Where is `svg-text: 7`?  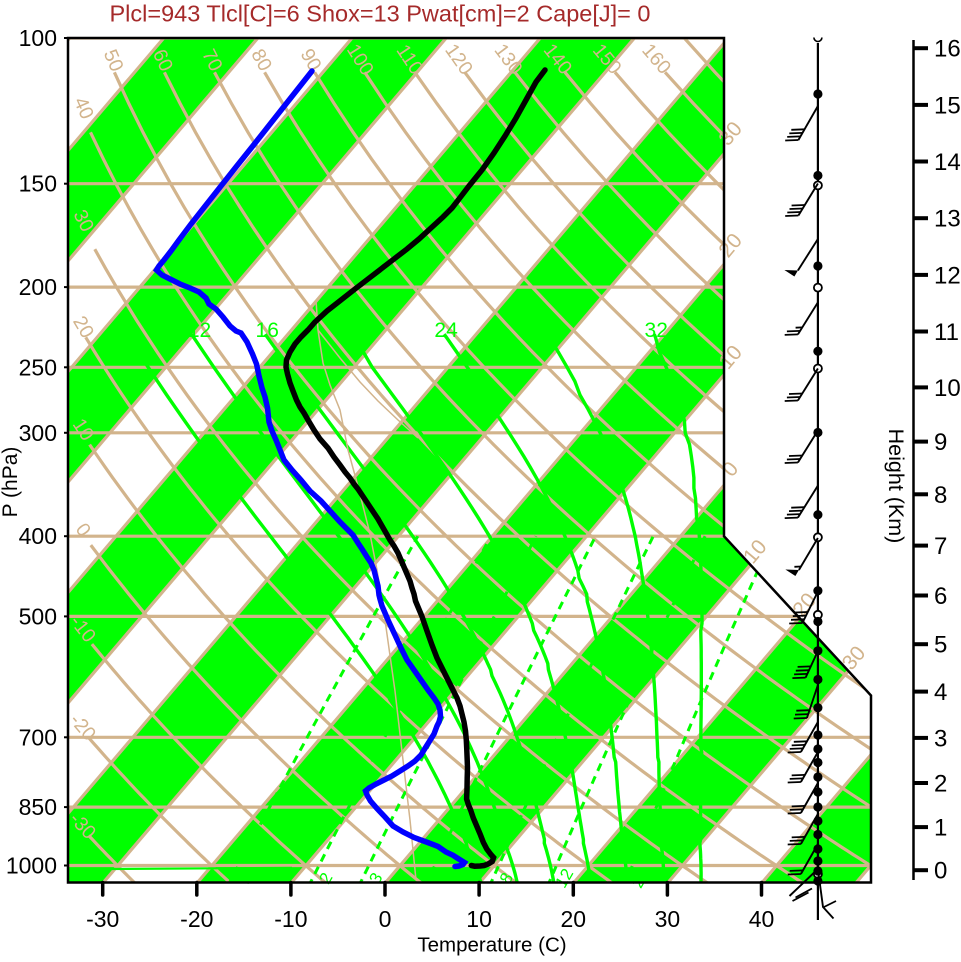
svg-text: 7 is located at coordinates (940, 546).